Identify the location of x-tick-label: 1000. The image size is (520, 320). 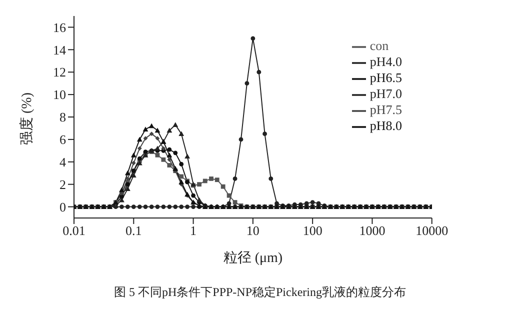
(372, 230).